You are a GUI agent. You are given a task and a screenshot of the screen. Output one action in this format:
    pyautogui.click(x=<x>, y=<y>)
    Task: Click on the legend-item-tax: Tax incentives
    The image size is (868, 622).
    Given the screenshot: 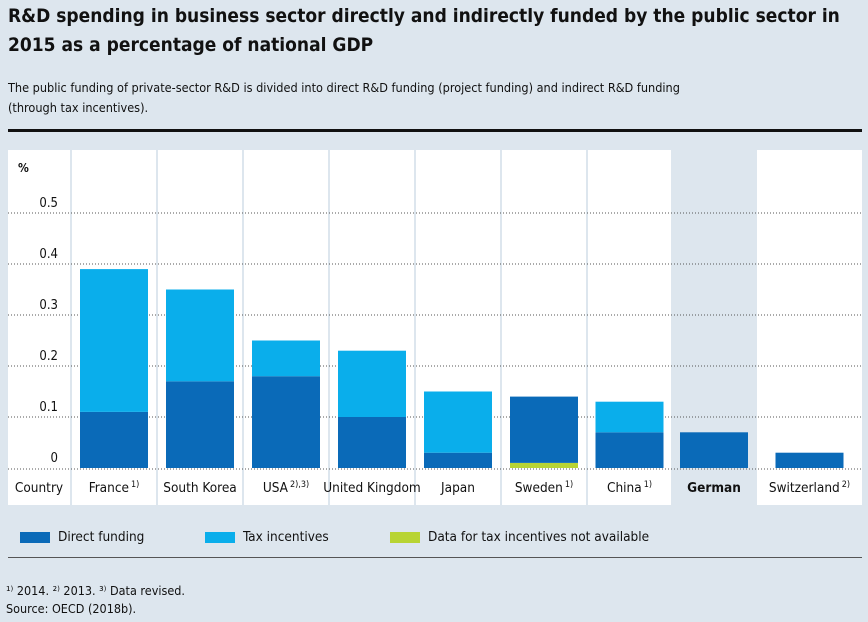 What is the action you would take?
    pyautogui.click(x=261, y=537)
    